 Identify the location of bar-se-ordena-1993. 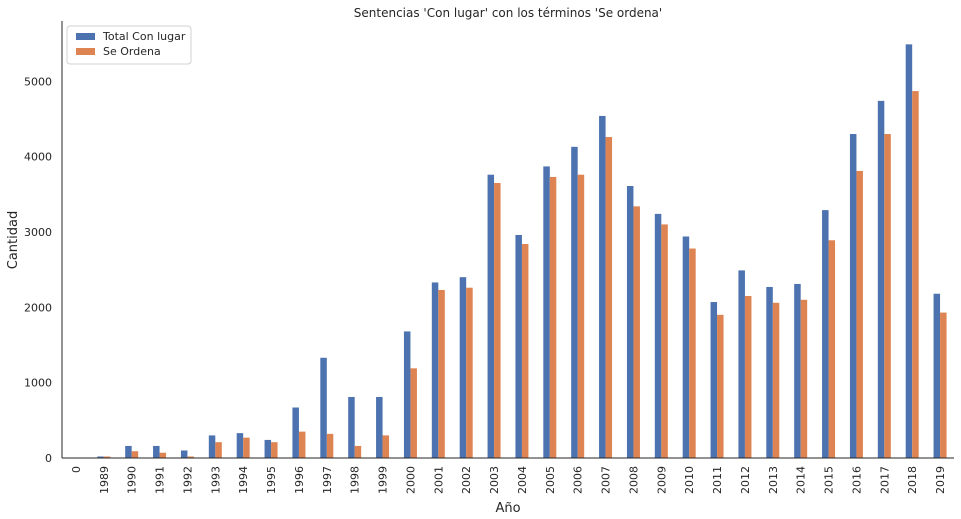
(218, 450).